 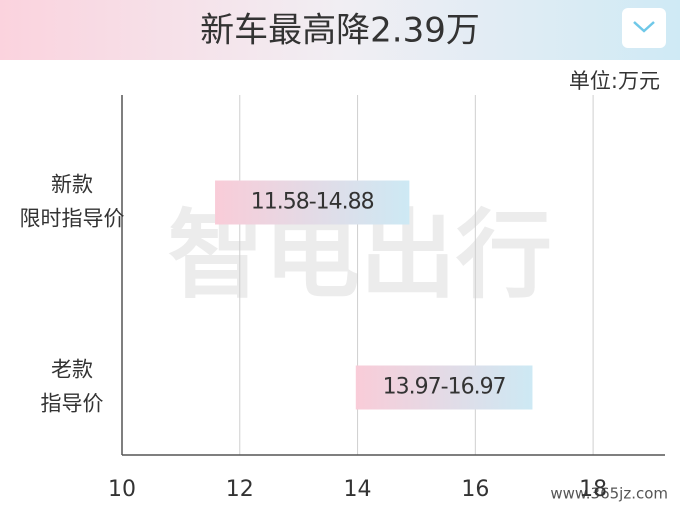 I want to click on source-watermark: www.365jz.com, so click(x=609, y=494).